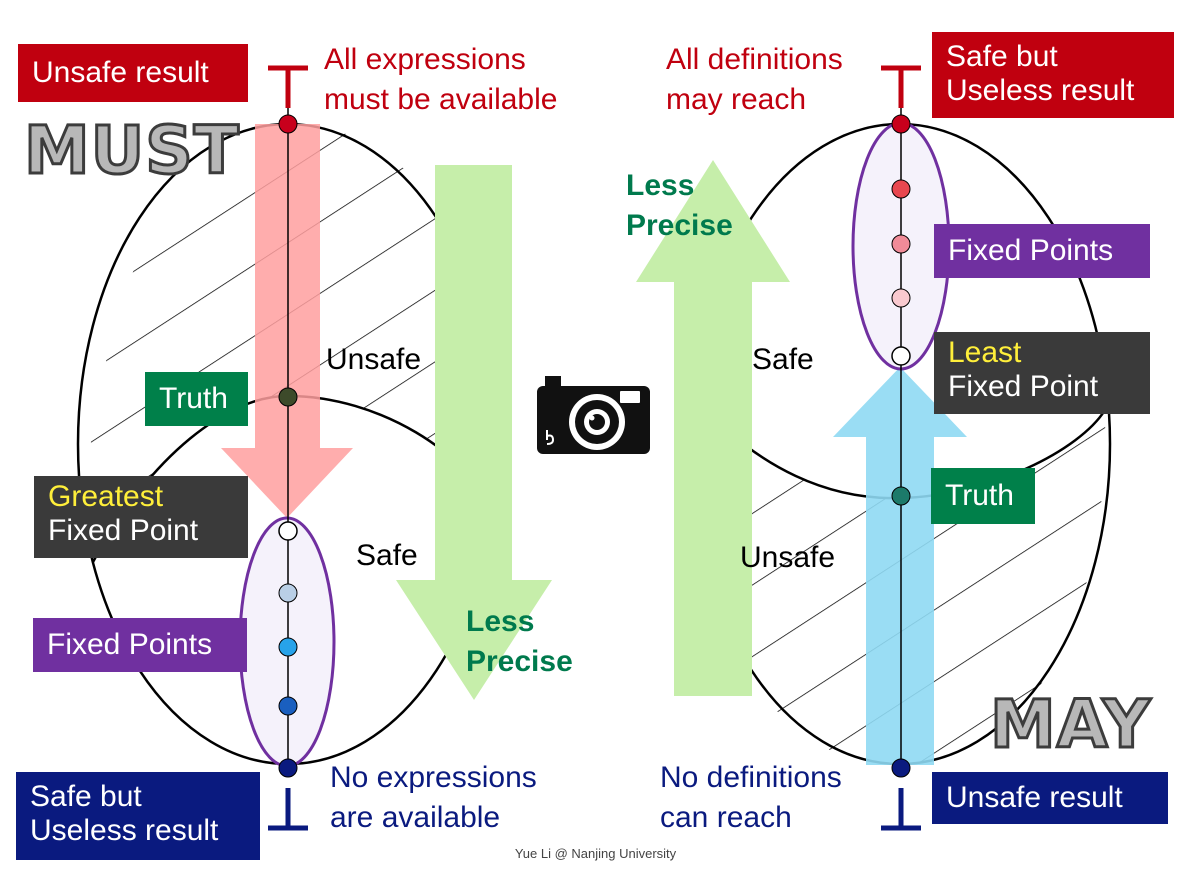 Image resolution: width=1191 pixels, height=892 pixels. I want to click on may-precision-line2: Precise, so click(679, 225).